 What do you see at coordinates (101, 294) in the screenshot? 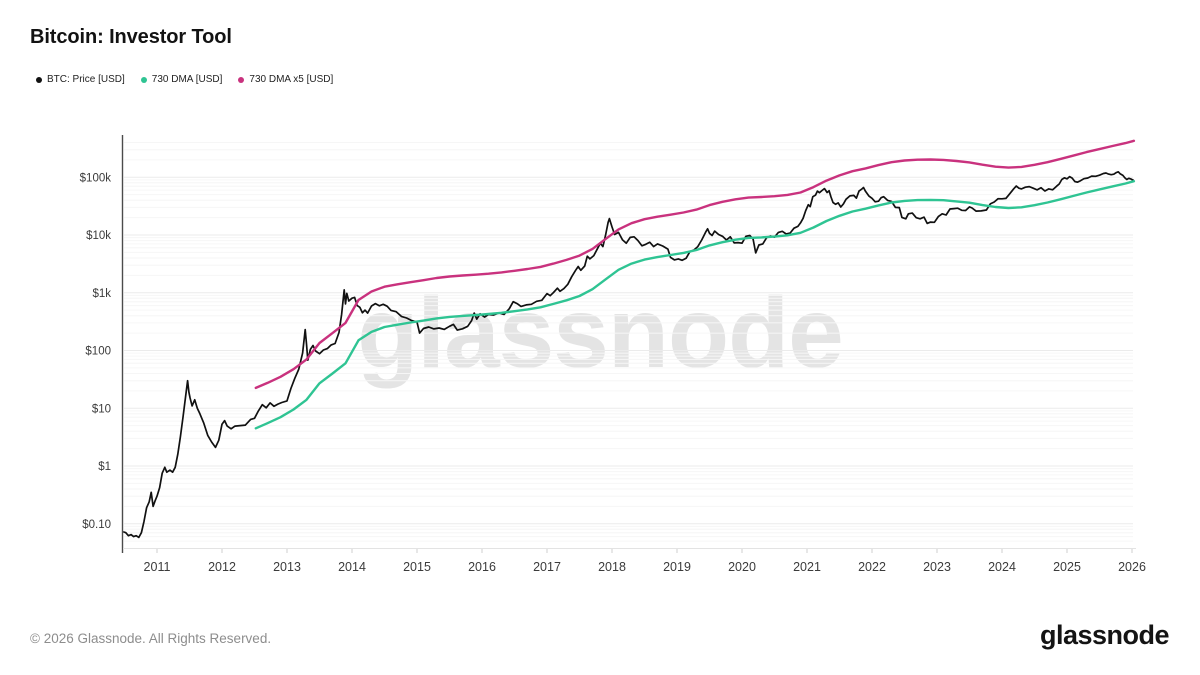
I see `y-tick-label: $1k` at bounding box center [101, 294].